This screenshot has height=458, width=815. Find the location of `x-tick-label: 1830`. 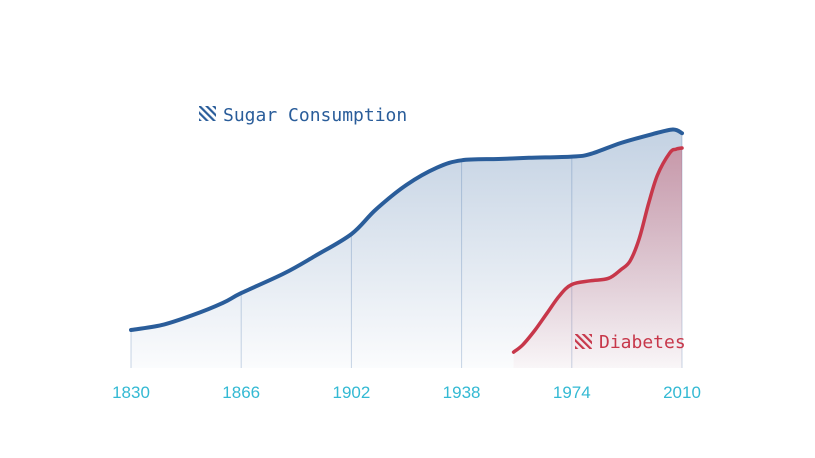

x-tick-label: 1830 is located at coordinates (131, 392).